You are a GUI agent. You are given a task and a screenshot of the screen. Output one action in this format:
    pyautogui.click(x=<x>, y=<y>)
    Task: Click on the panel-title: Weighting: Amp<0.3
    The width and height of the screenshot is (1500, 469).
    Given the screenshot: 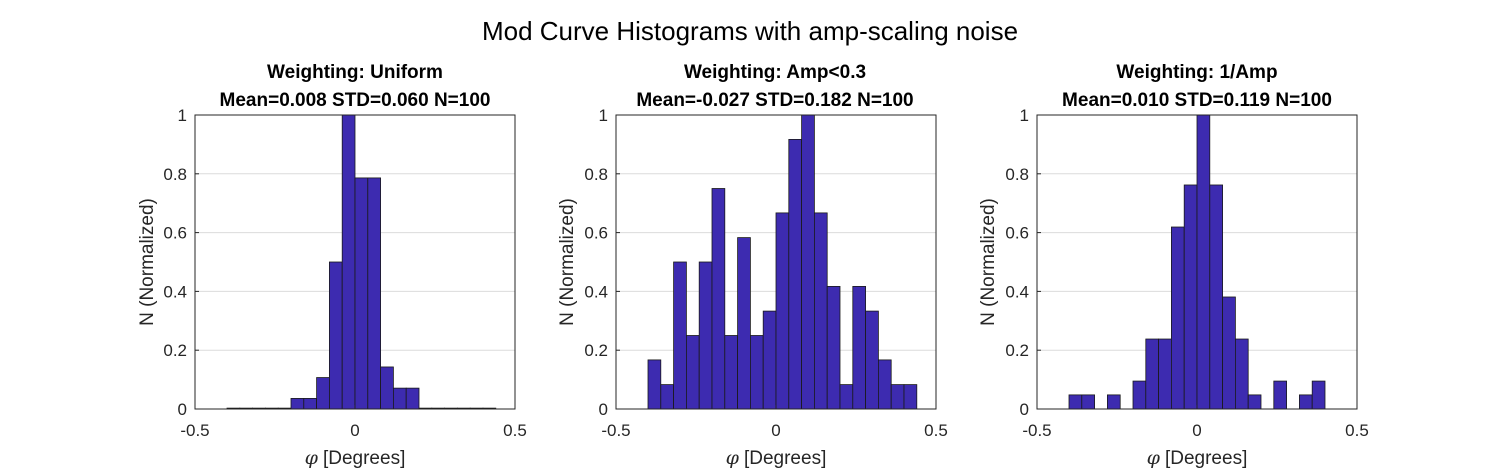 What is the action you would take?
    pyautogui.click(x=775, y=72)
    